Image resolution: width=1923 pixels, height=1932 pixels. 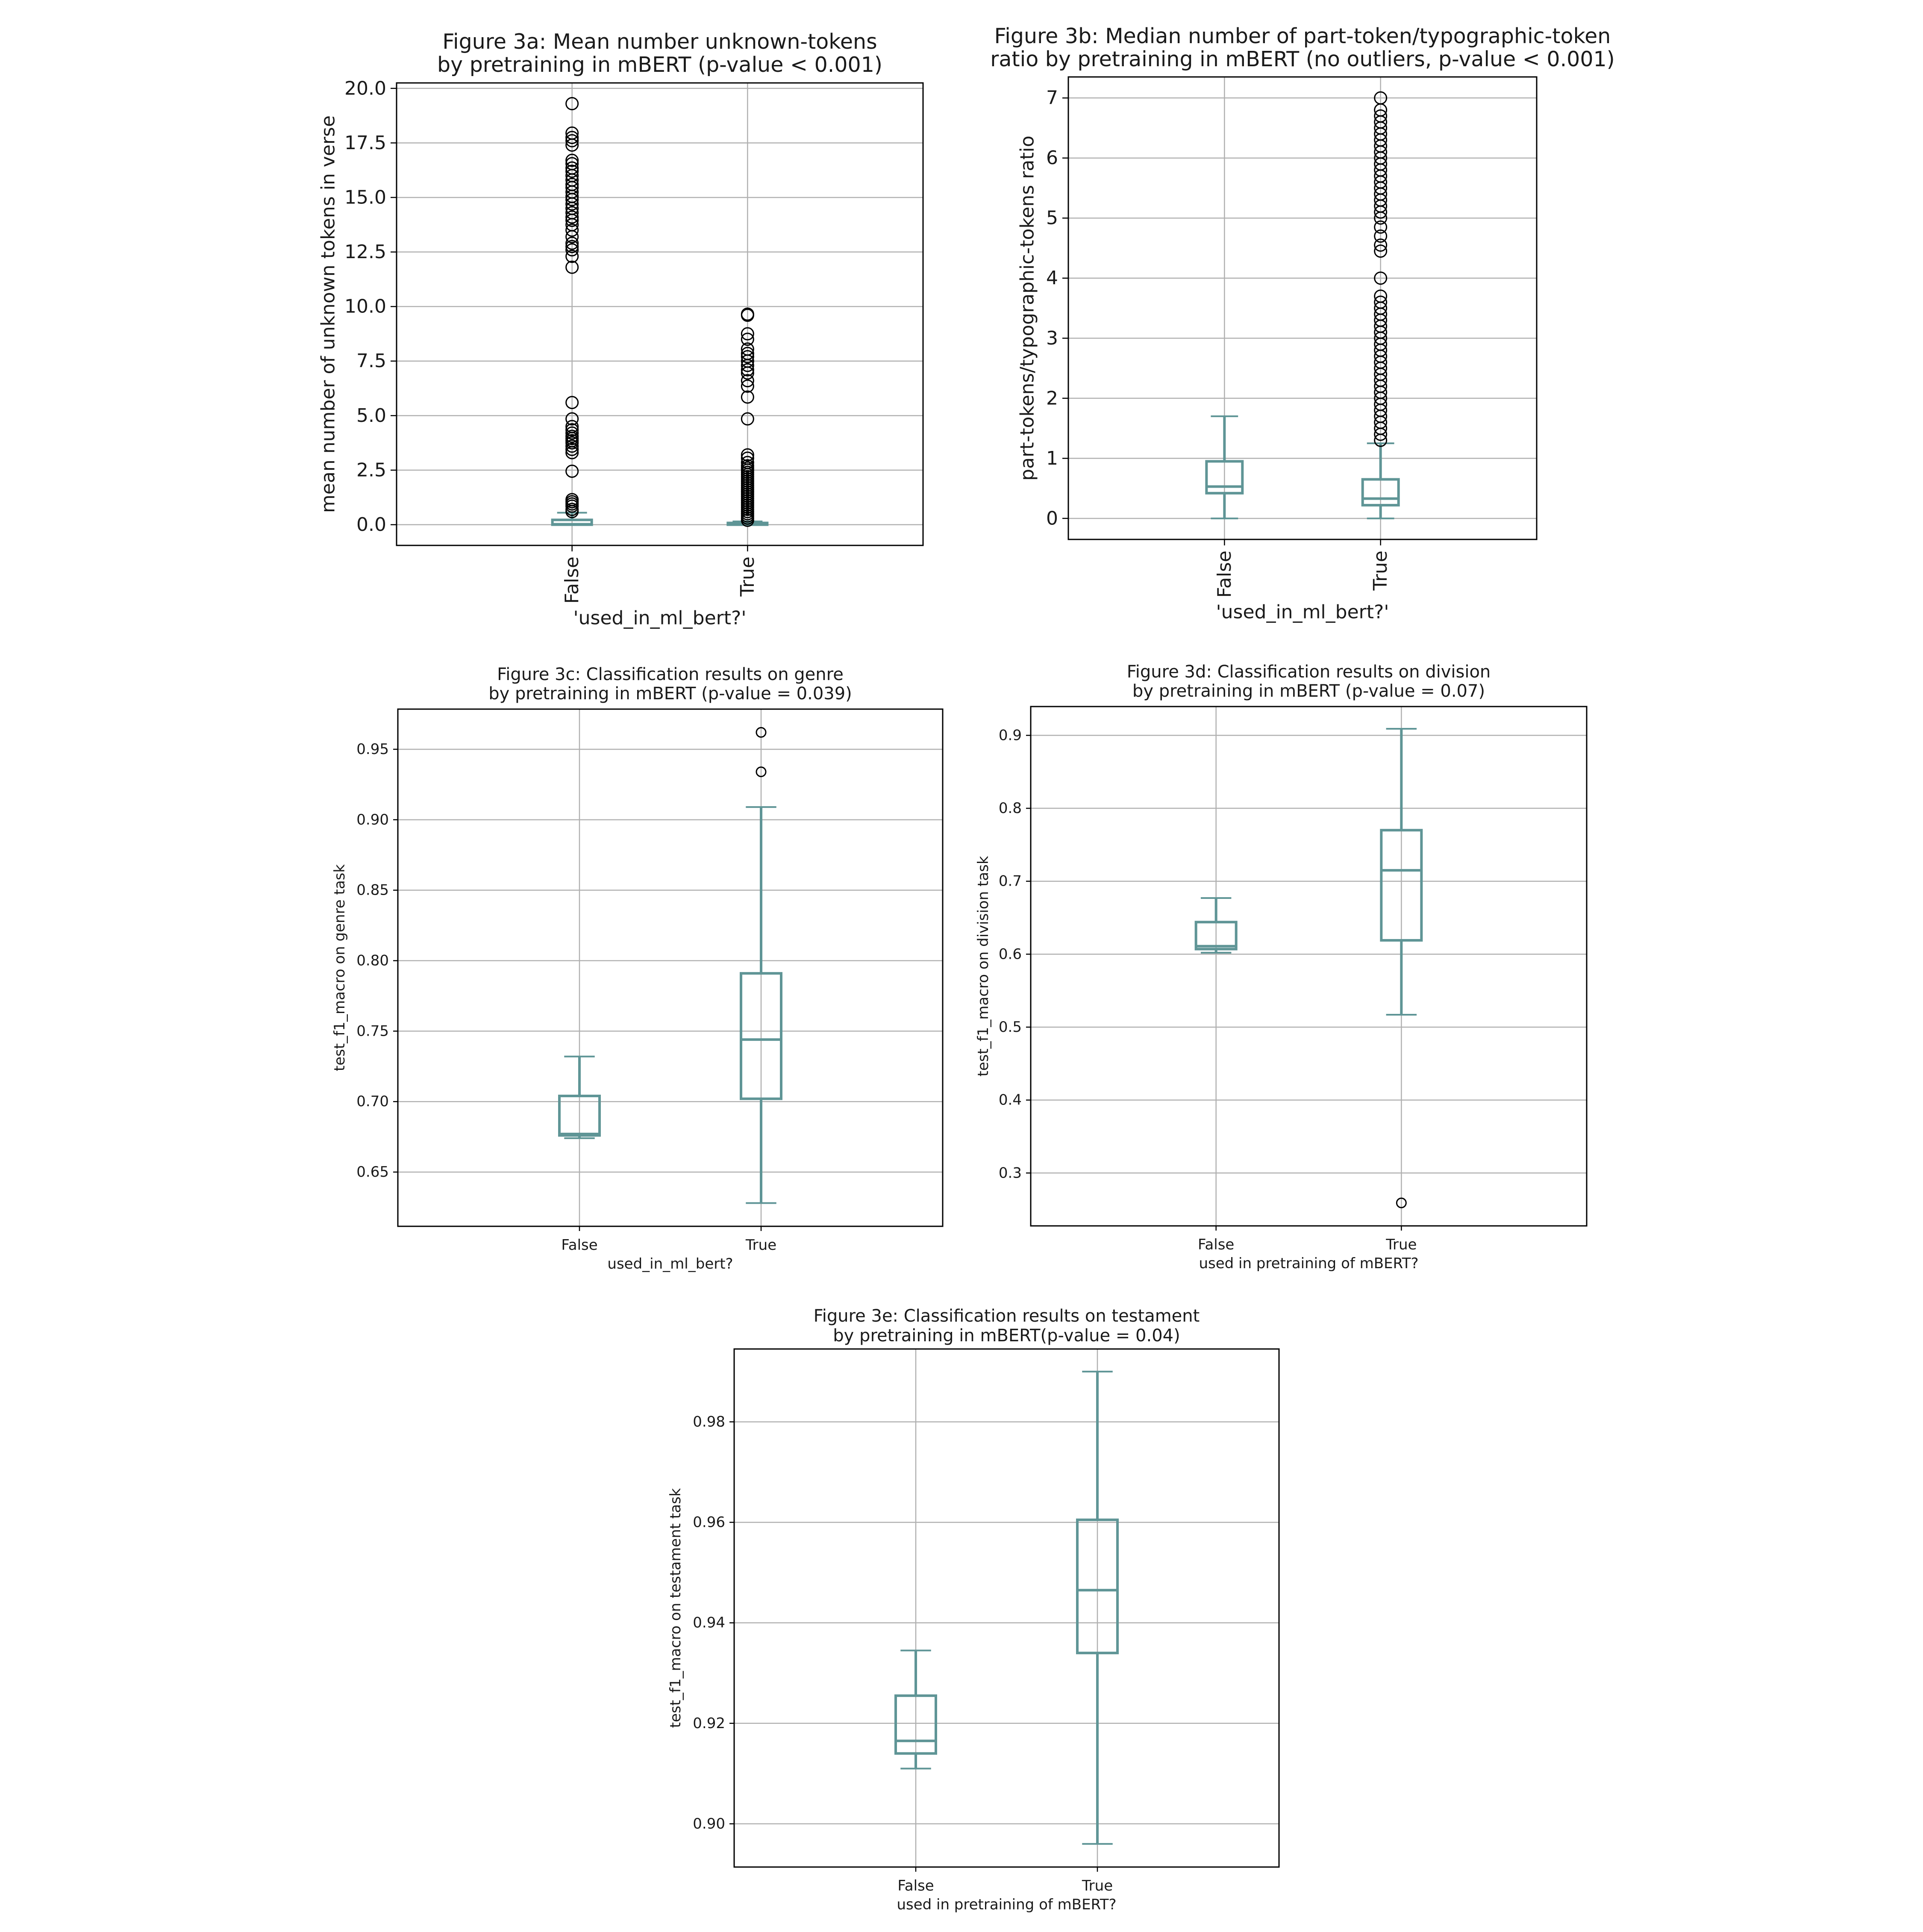 I want to click on y-tick-label: 1, so click(x=1052, y=459).